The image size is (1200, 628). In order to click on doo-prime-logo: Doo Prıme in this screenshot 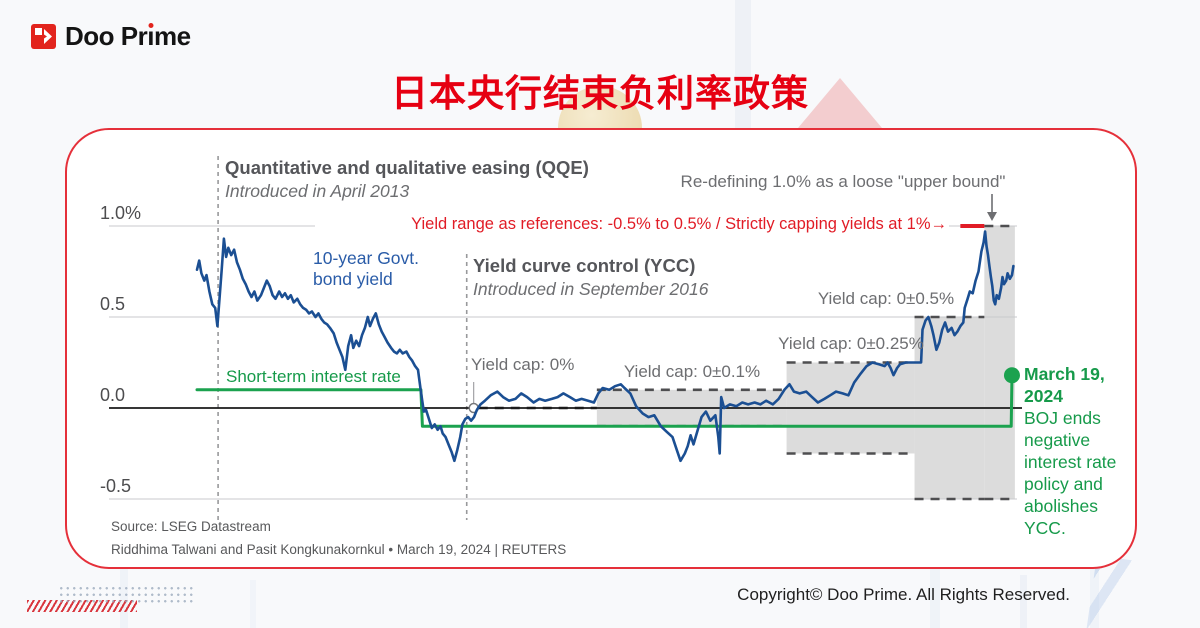, I will do `click(111, 36)`.